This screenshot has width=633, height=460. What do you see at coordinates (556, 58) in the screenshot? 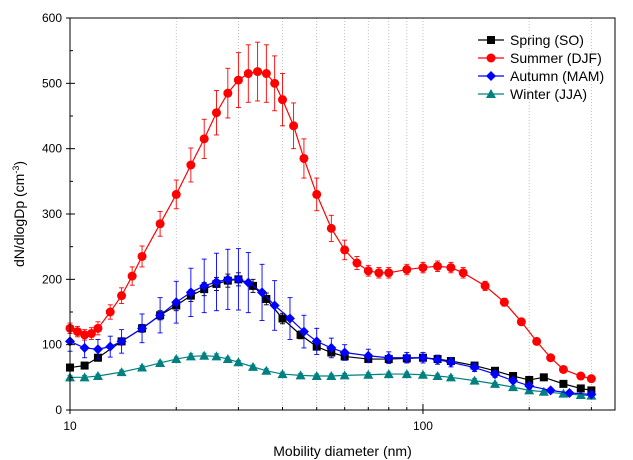
I see `legend-label: Summer (DJF)` at bounding box center [556, 58].